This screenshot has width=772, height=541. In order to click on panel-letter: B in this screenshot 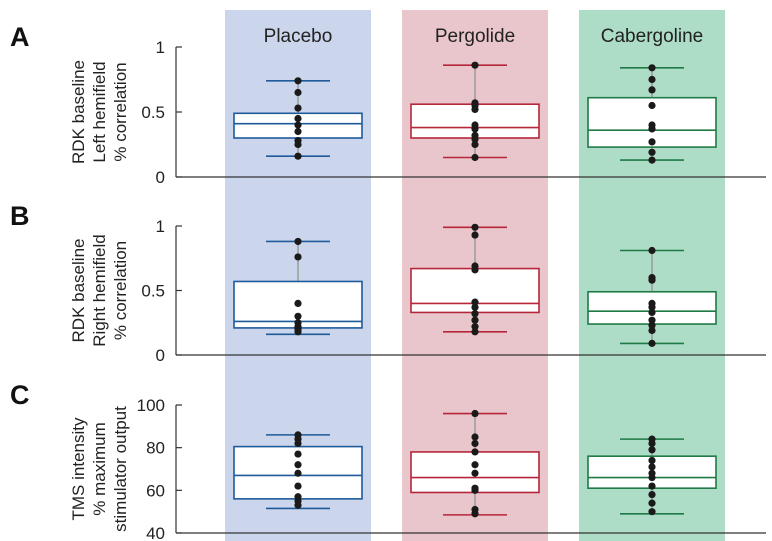, I will do `click(20, 216)`.